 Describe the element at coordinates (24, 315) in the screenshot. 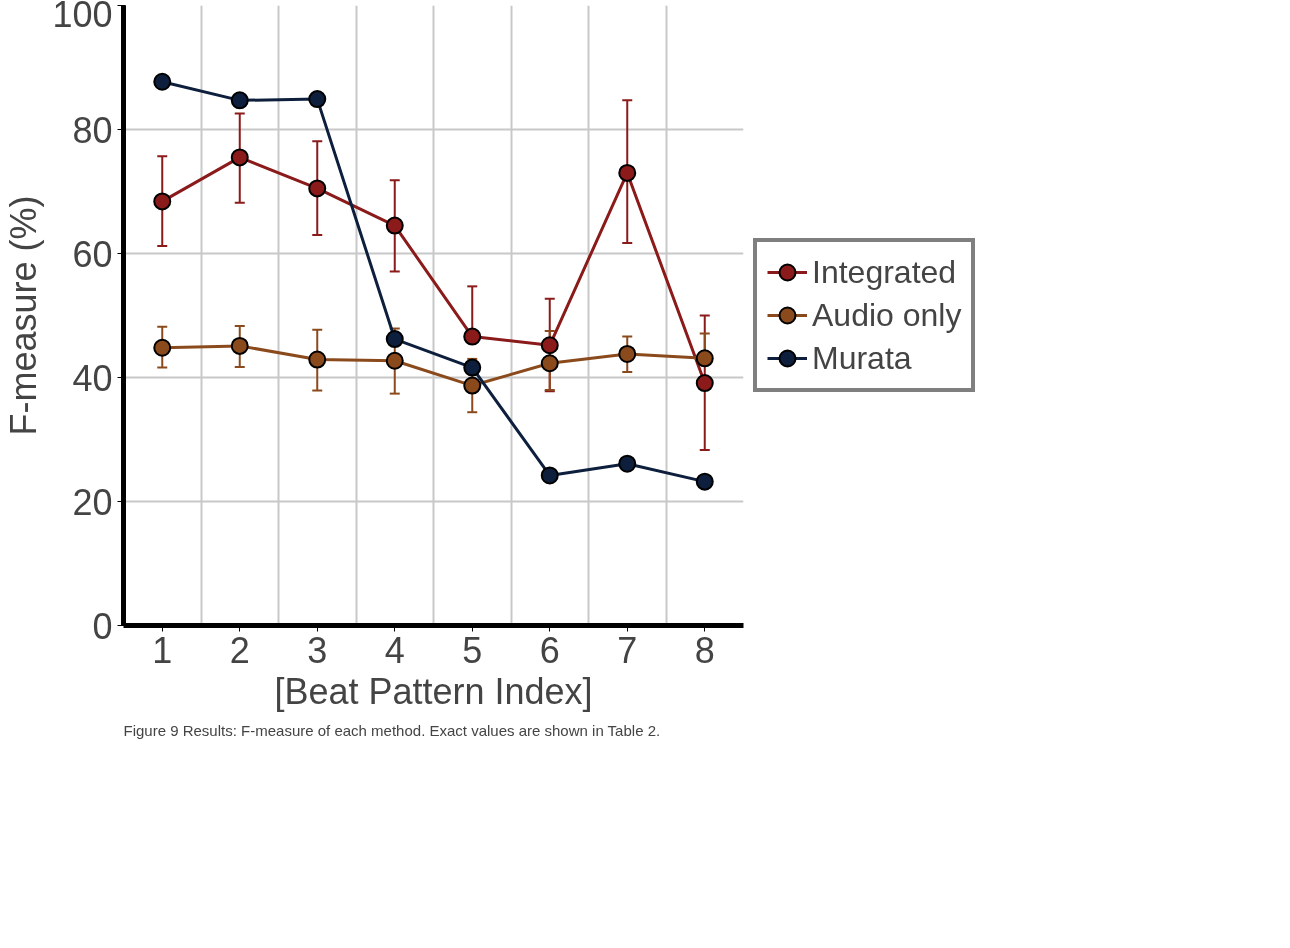

I see `y-axis-title: F-measure (%)` at that location.